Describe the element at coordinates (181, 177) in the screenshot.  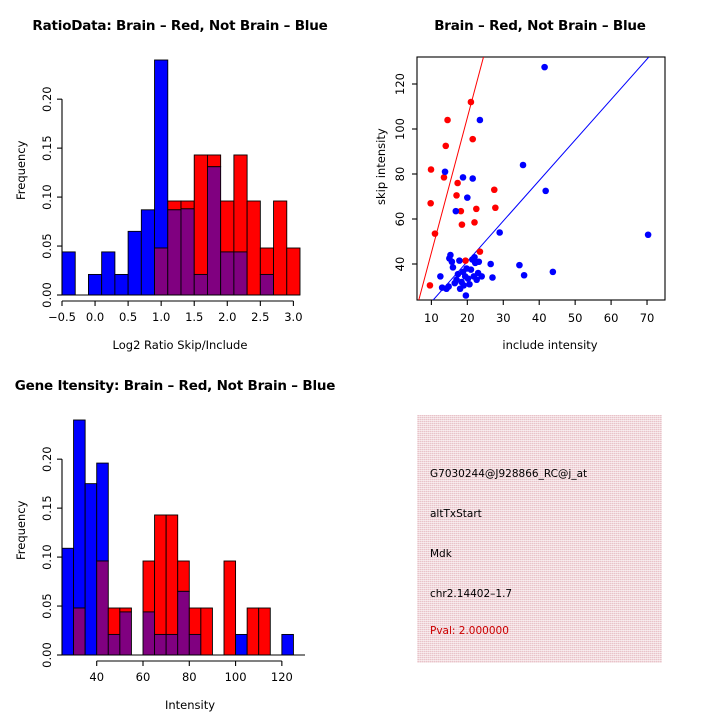
I see `histogram-bars` at that location.